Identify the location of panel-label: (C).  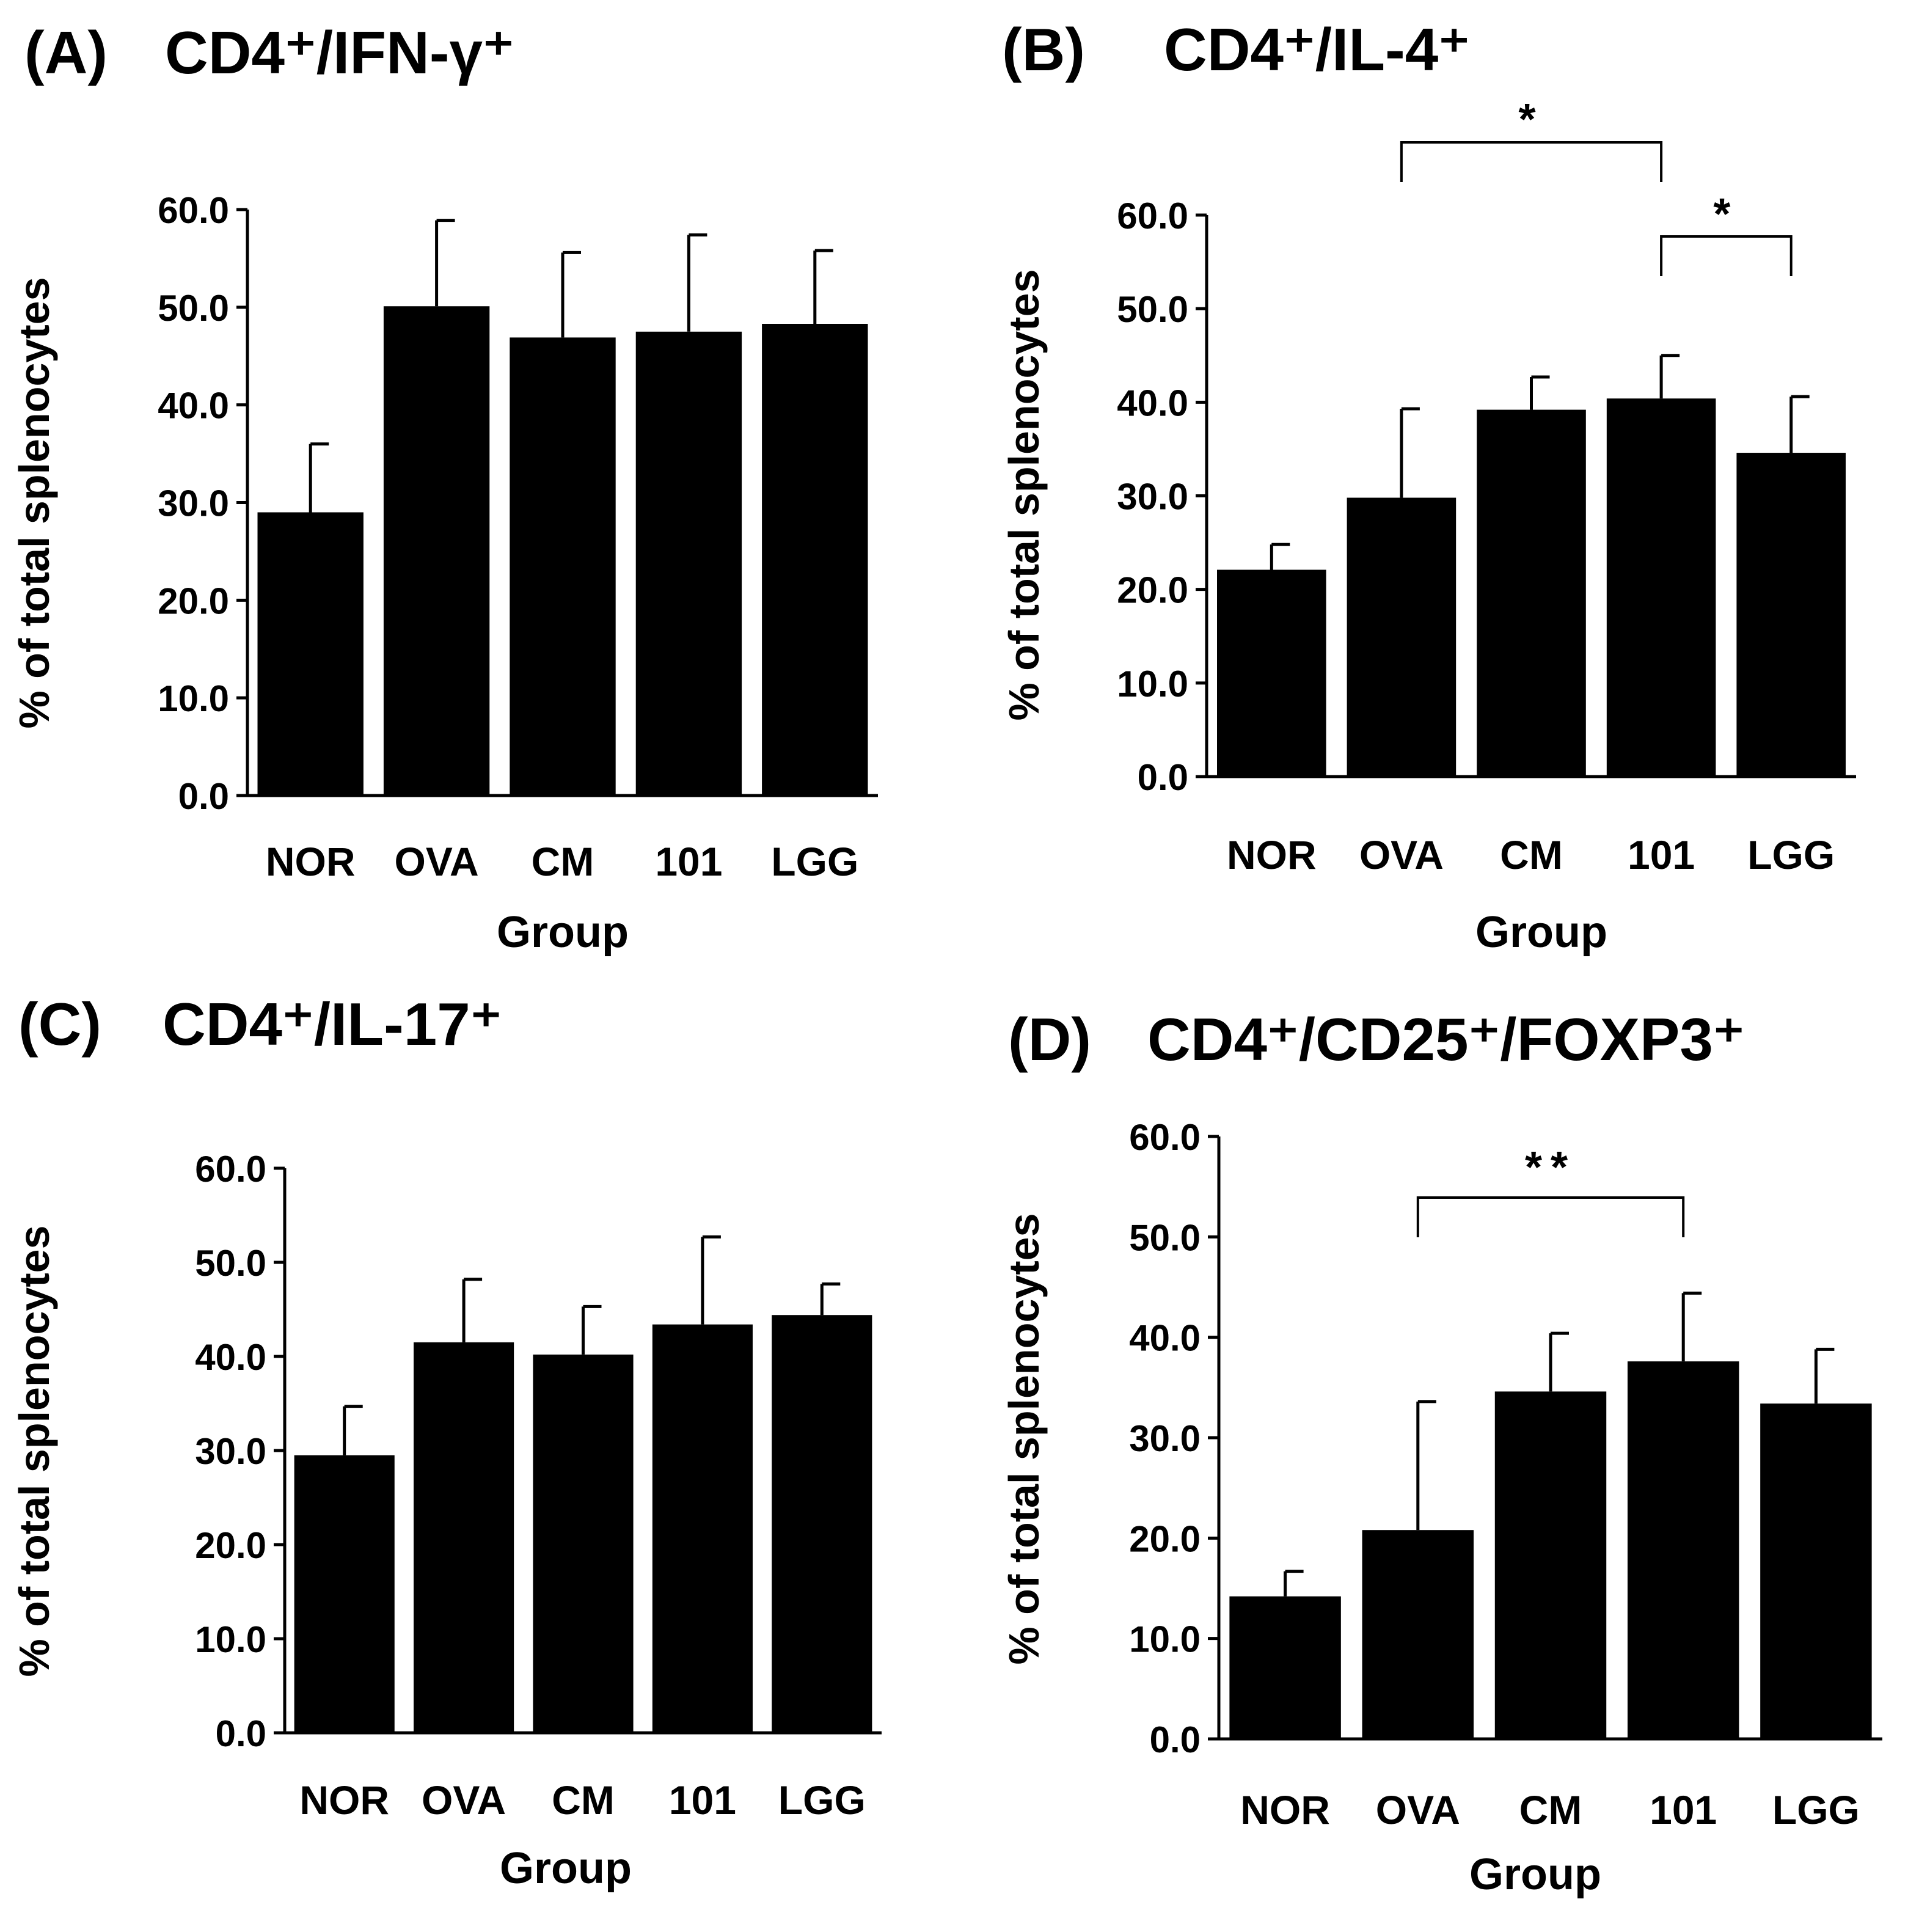
(59, 1024).